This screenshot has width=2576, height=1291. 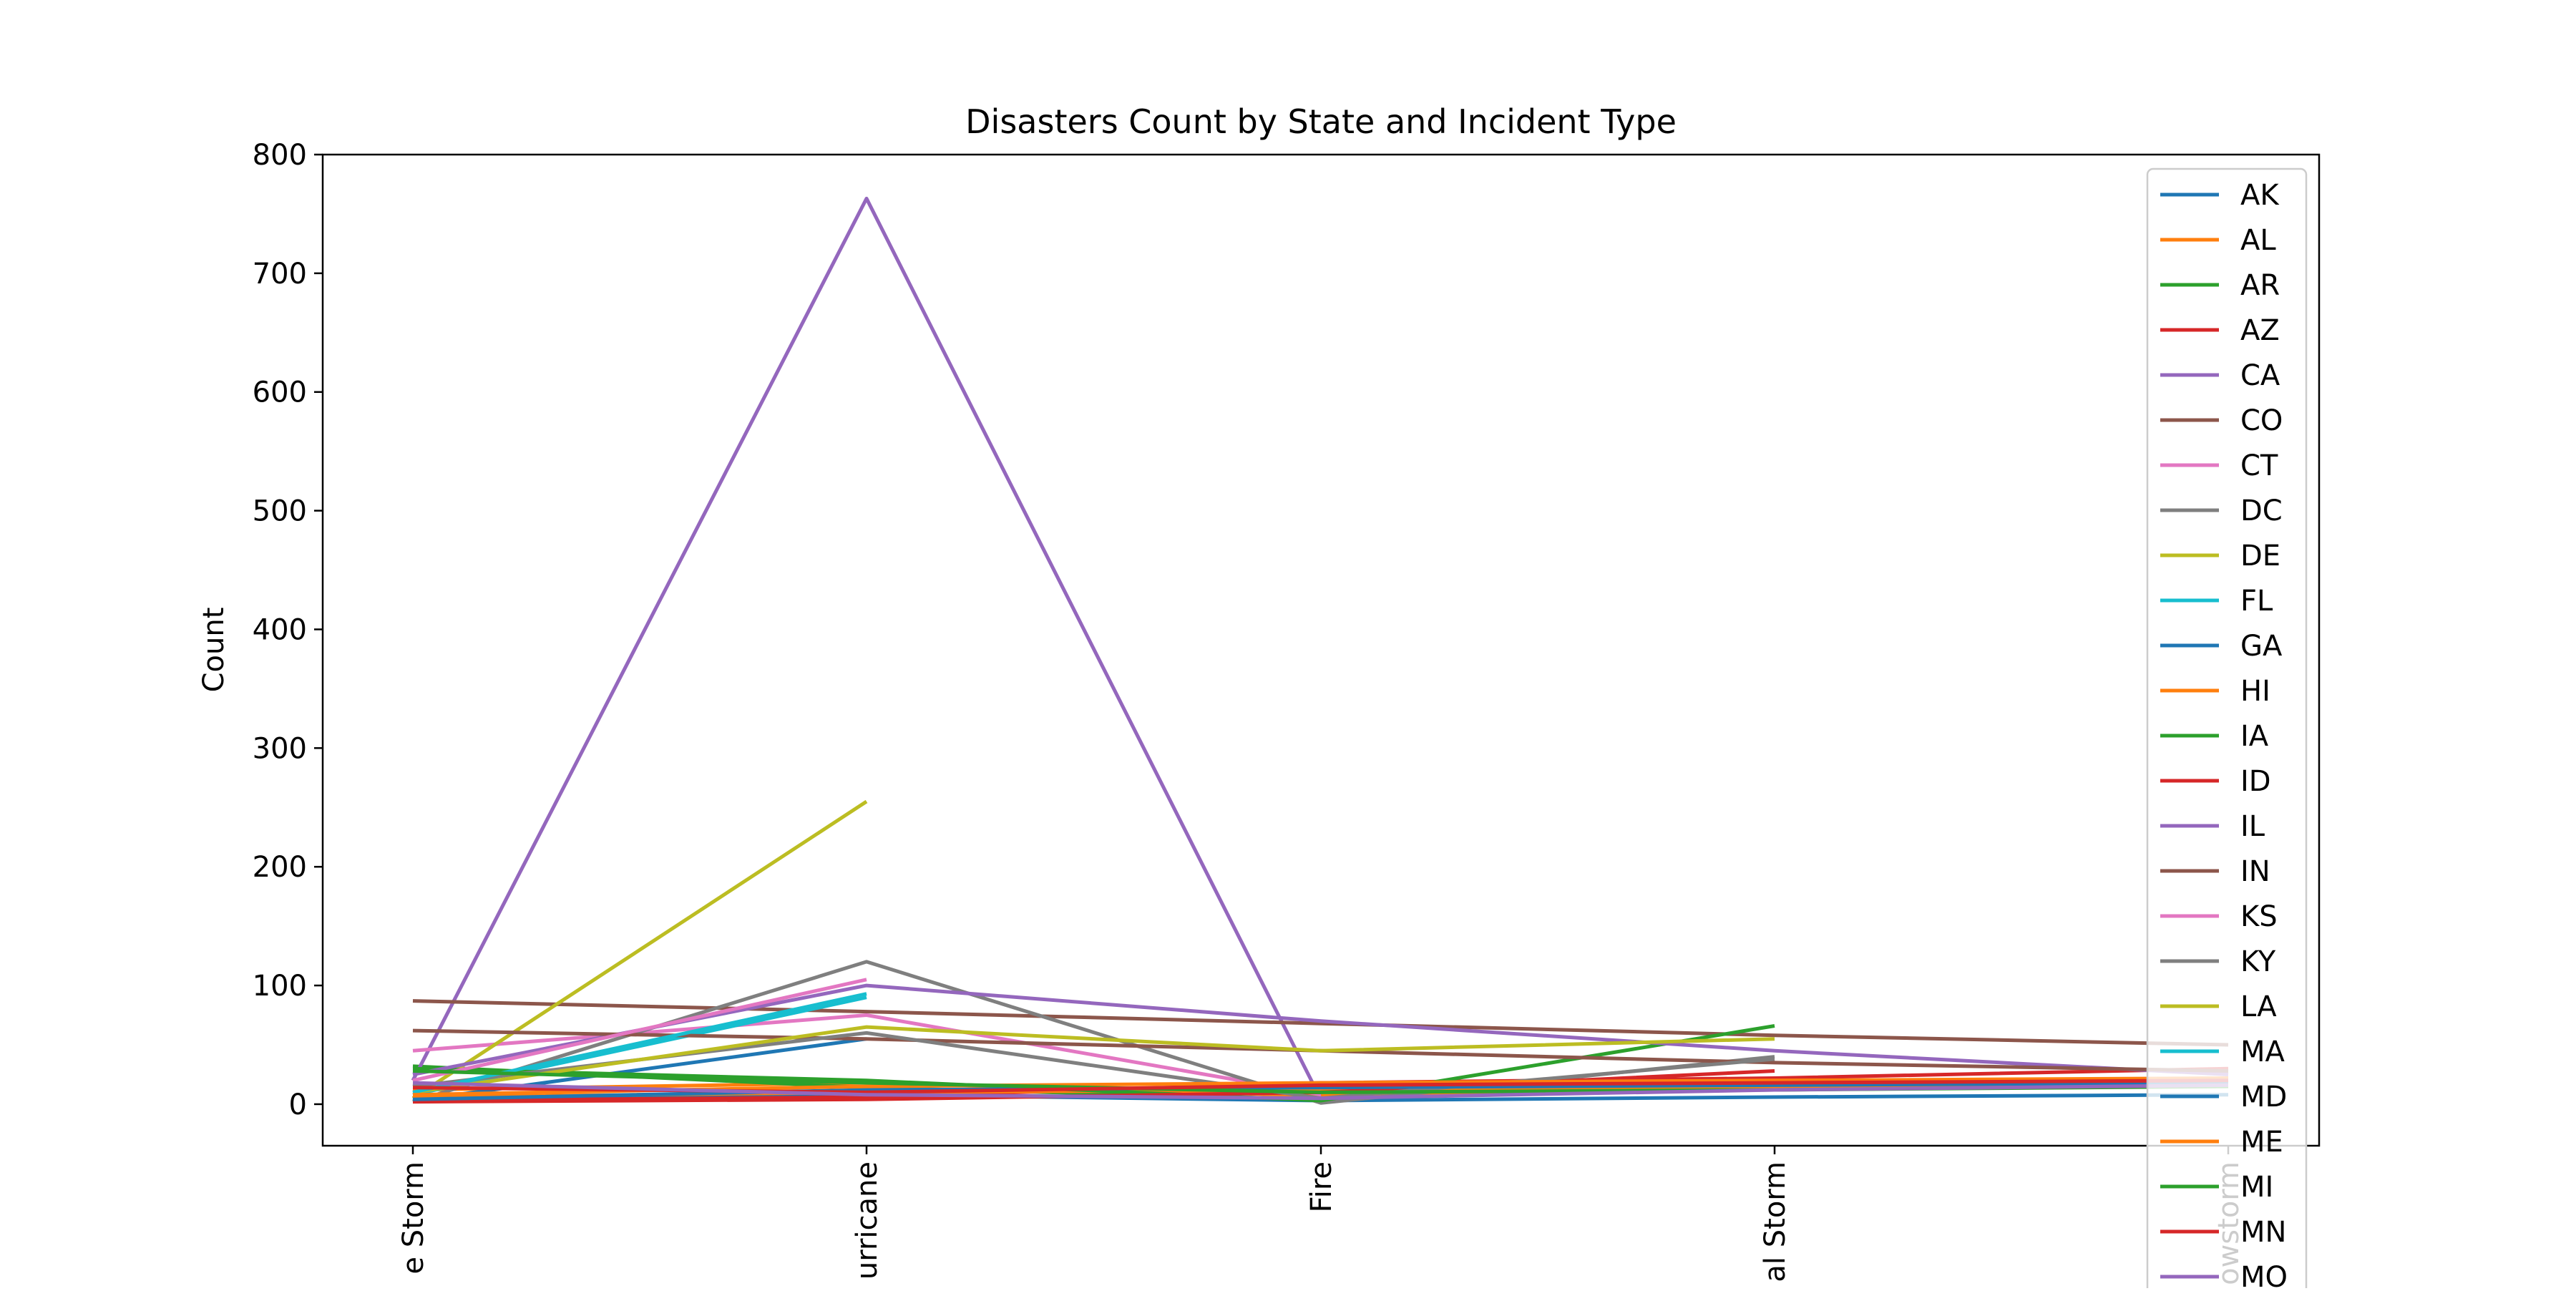 What do you see at coordinates (2215, 871) in the screenshot?
I see `legend-item-in: IN` at bounding box center [2215, 871].